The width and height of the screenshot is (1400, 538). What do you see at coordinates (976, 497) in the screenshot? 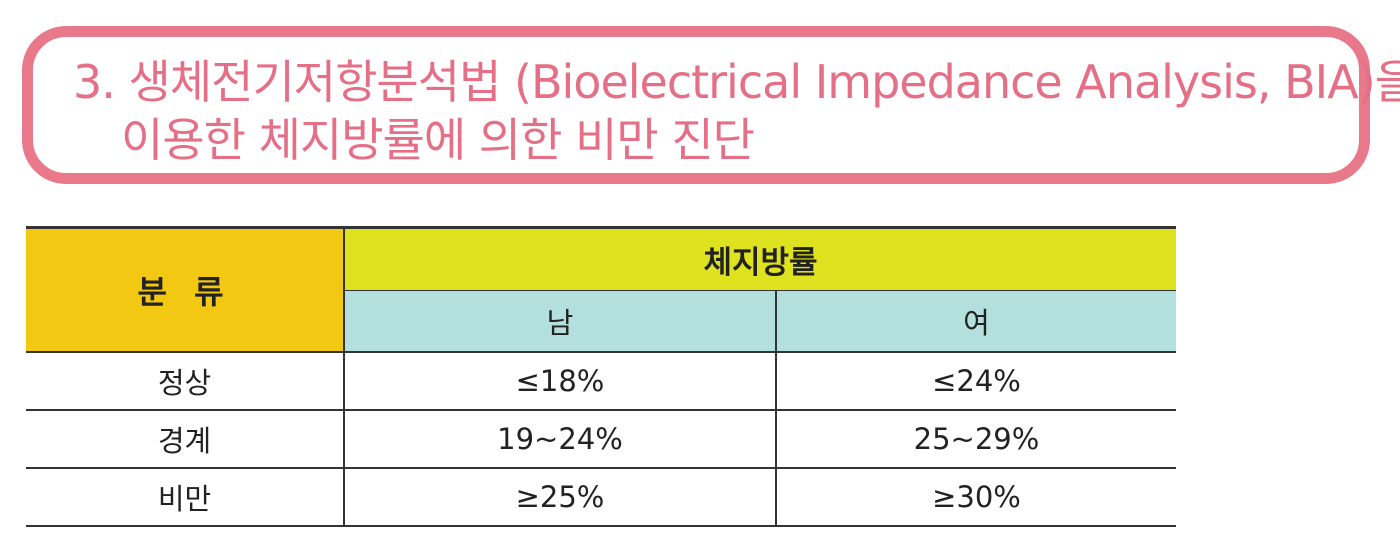
I see `row-female-value: ≥30%` at bounding box center [976, 497].